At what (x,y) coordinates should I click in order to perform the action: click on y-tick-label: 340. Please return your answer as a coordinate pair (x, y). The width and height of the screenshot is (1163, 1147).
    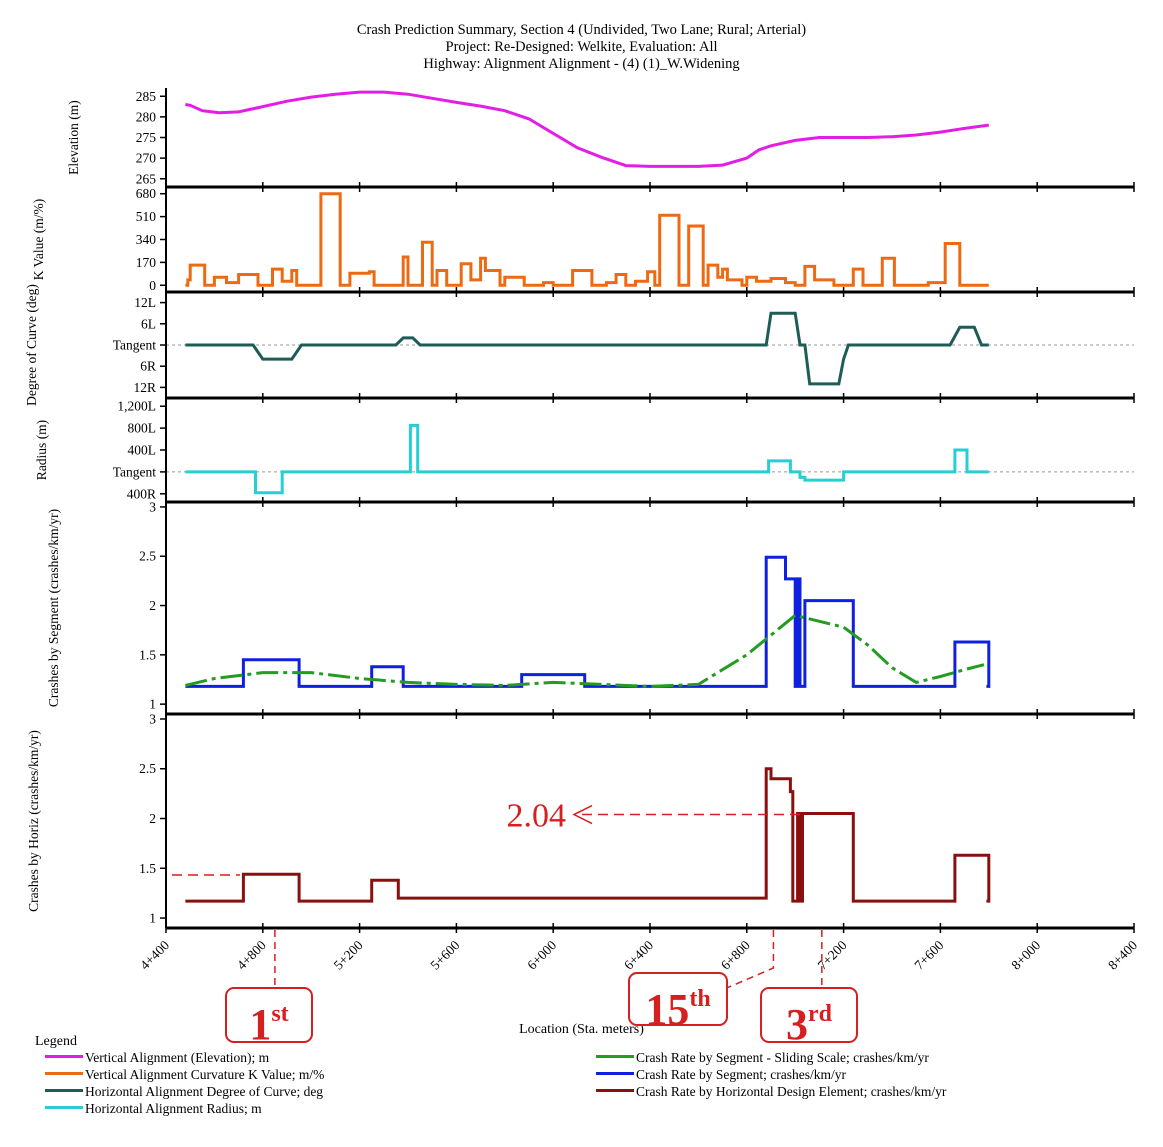
    Looking at the image, I should click on (146, 239).